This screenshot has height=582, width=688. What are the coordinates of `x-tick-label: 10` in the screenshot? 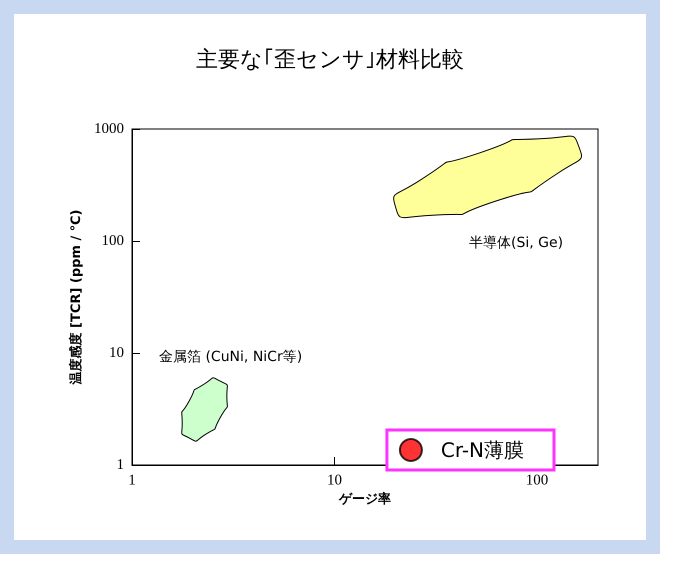 It's located at (334, 480).